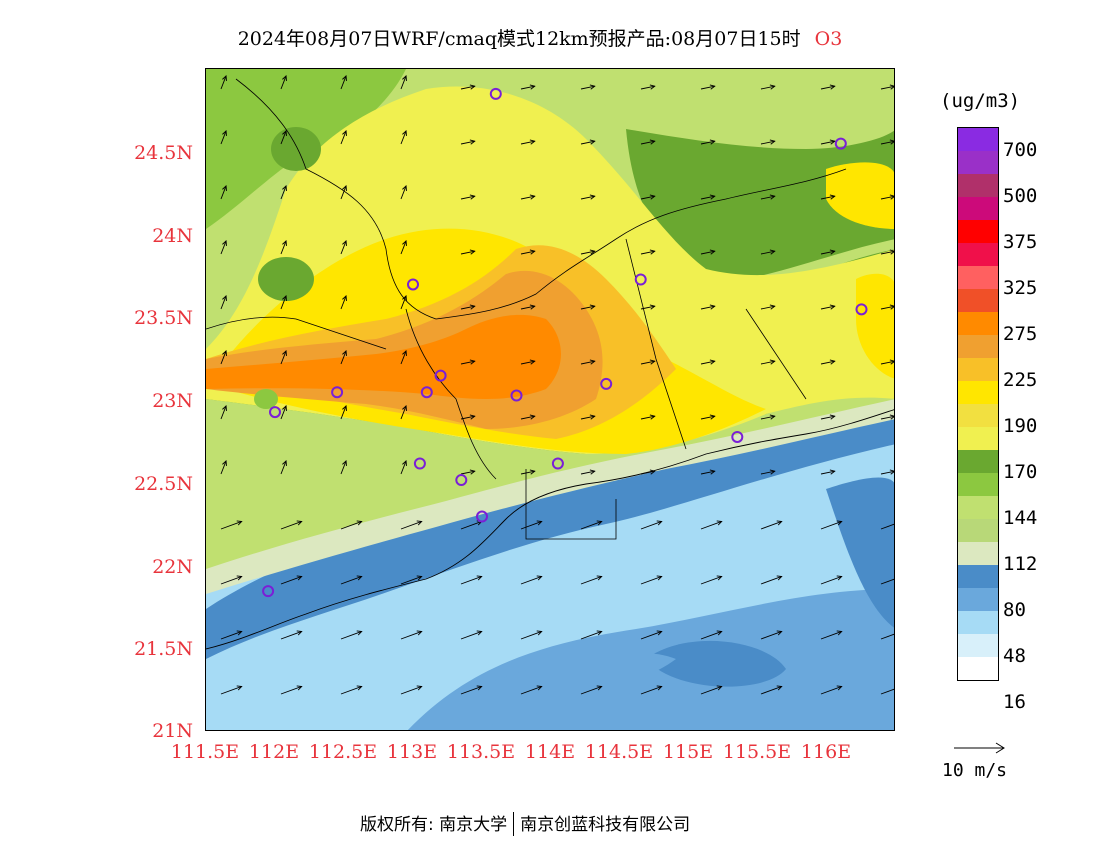  I want to click on legend-label: 170, so click(1020, 472).